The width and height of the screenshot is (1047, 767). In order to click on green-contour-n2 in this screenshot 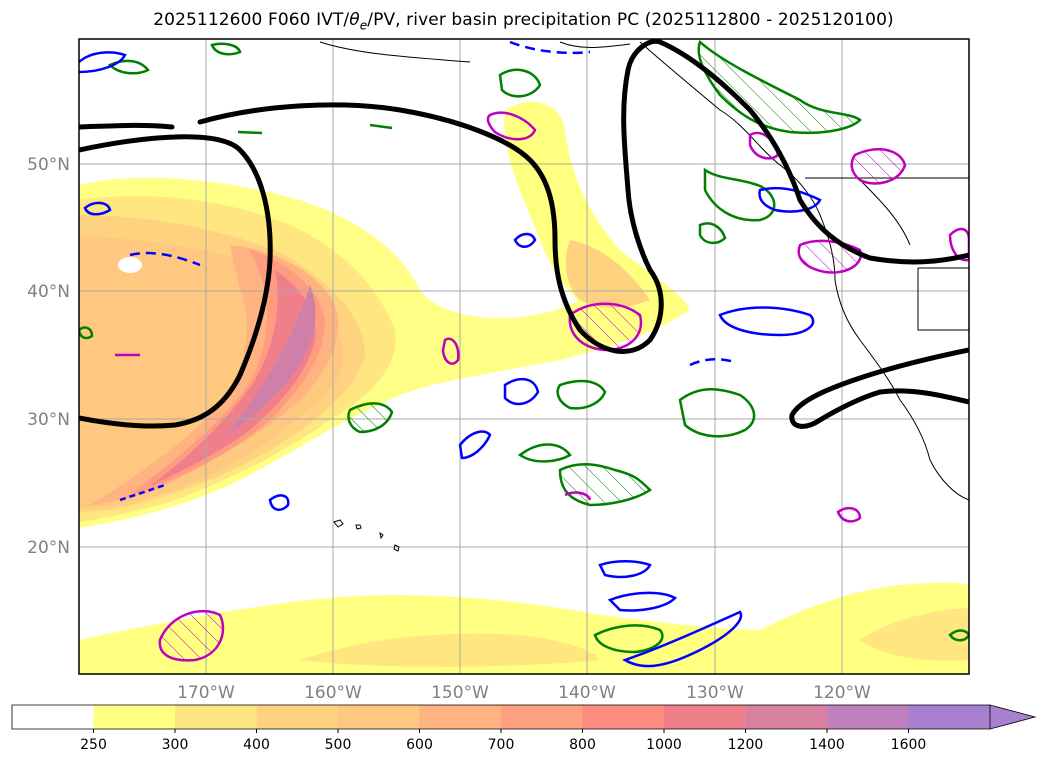, I will do `click(712, 233)`.